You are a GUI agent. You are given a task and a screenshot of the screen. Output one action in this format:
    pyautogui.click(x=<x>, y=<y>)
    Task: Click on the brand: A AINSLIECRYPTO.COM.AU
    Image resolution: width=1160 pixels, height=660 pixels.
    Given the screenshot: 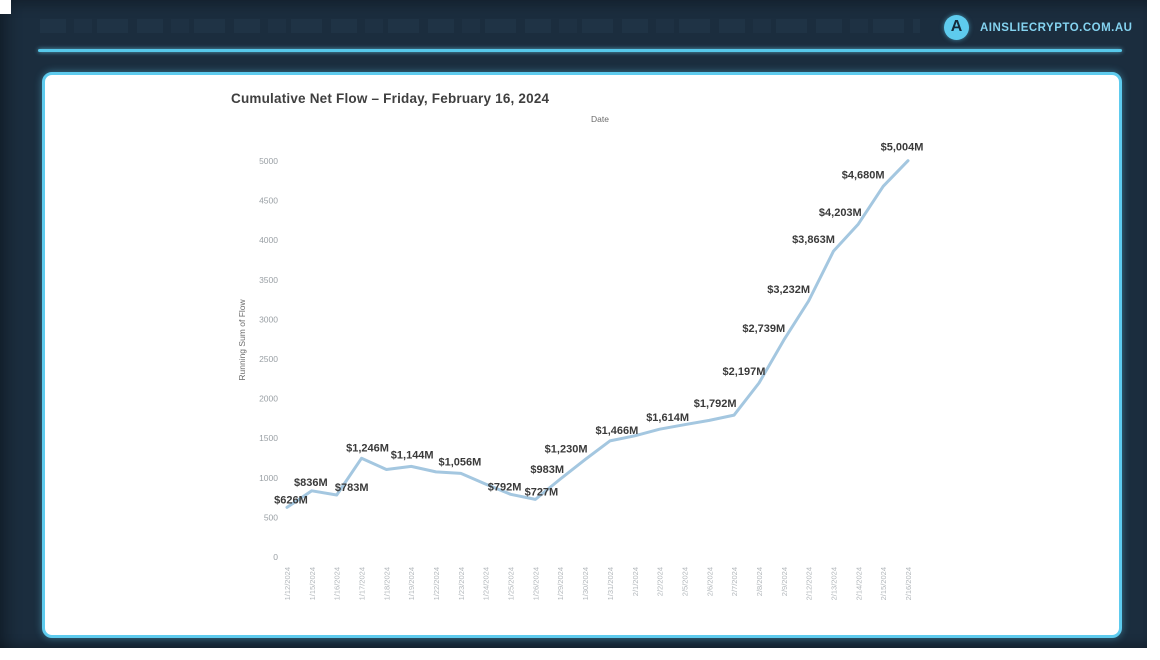 What is the action you would take?
    pyautogui.click(x=1038, y=27)
    